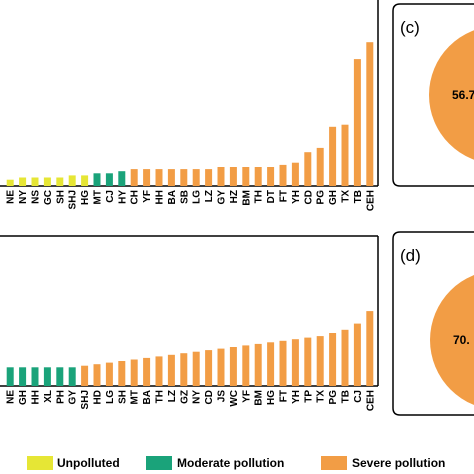 The image size is (474, 474). Describe the element at coordinates (209, 368) in the screenshot. I see `bottom-bar-cd` at that location.